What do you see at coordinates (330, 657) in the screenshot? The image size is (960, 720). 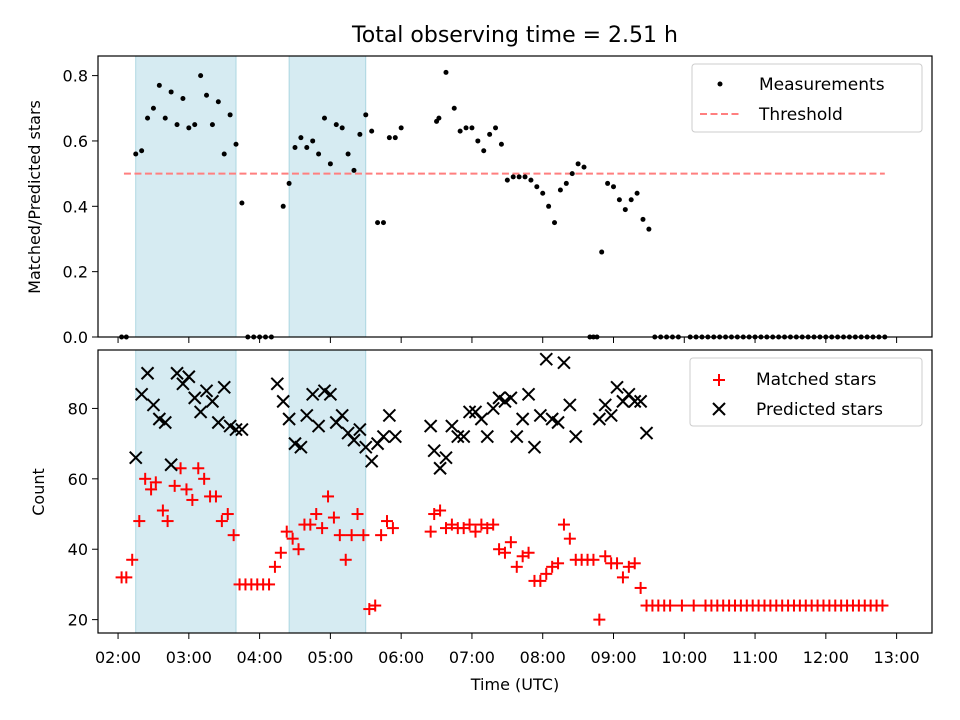 I see `x-tick-label: 05:00` at bounding box center [330, 657].